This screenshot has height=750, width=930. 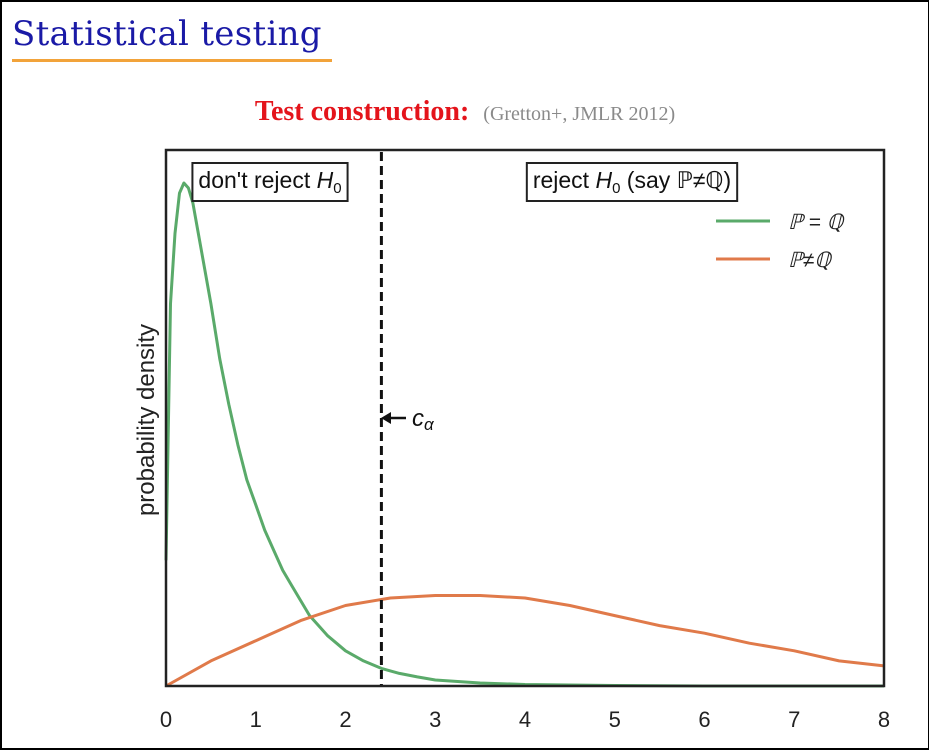 What do you see at coordinates (167, 34) in the screenshot?
I see `slide-title: Statistical testing` at bounding box center [167, 34].